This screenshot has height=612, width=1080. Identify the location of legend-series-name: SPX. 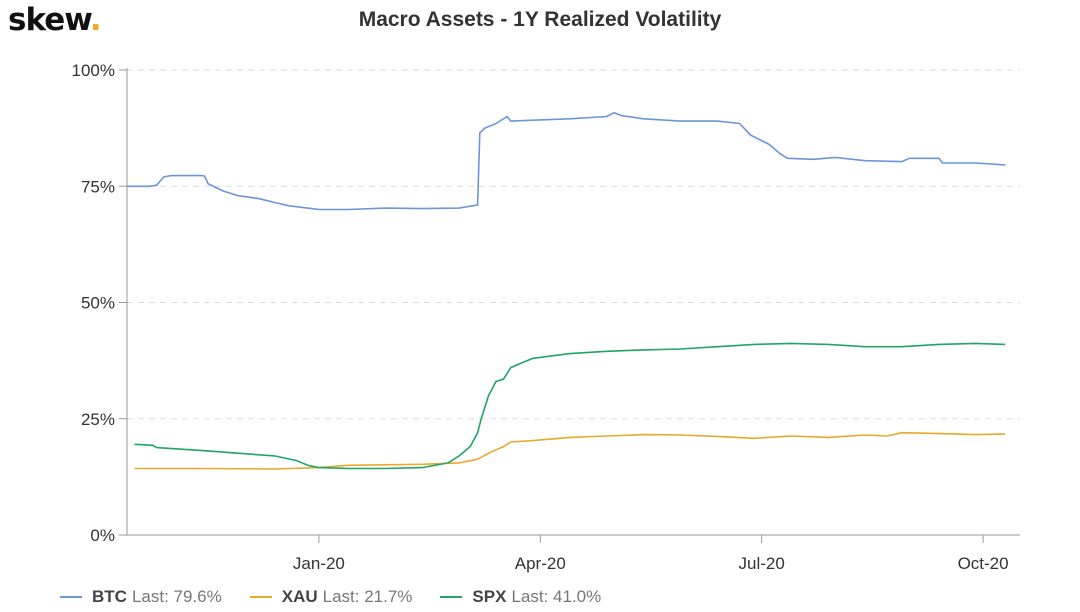
(489, 596).